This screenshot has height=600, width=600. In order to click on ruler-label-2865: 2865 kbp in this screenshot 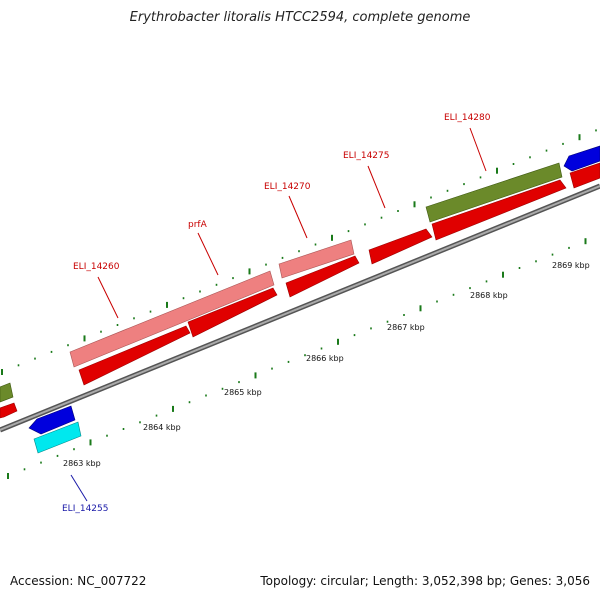, I will do `click(243, 392)`.